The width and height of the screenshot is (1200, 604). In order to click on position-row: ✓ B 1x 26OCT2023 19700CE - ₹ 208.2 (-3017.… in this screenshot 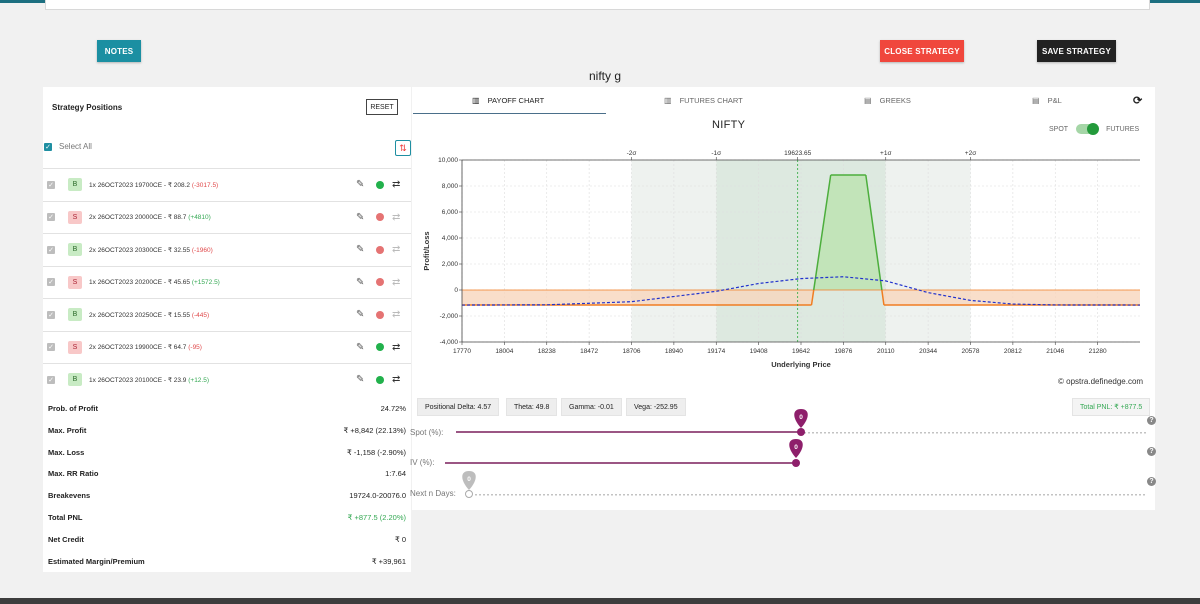, I will do `click(227, 184)`.